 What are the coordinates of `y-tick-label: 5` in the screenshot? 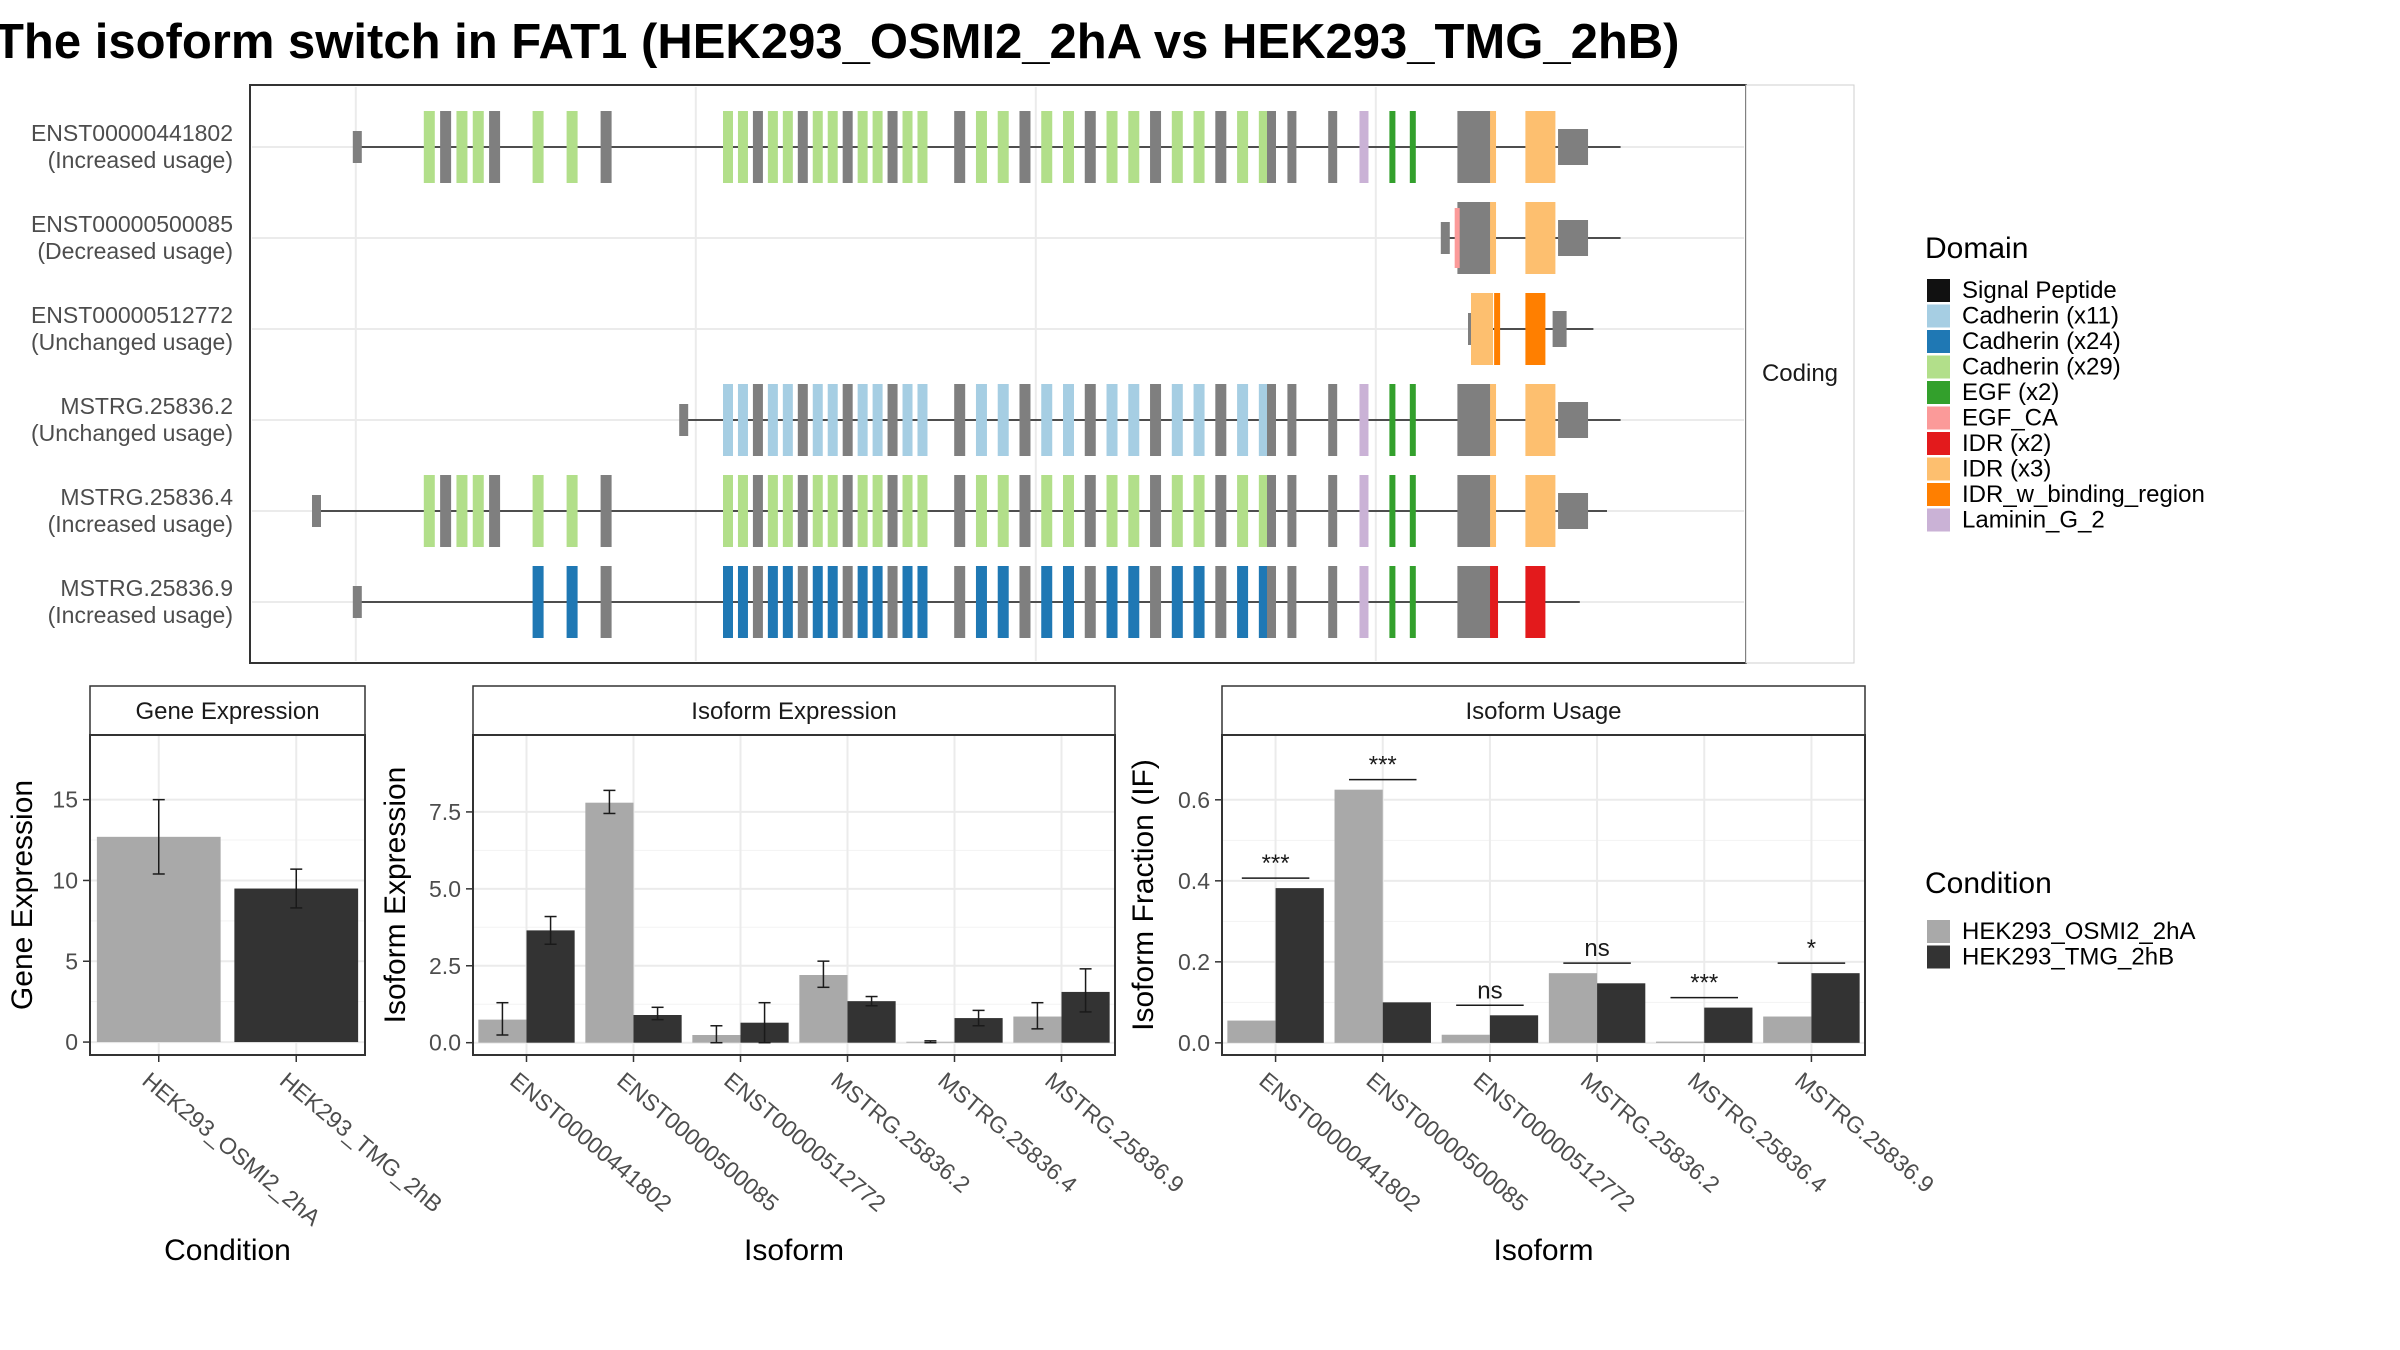 It's located at (71, 961).